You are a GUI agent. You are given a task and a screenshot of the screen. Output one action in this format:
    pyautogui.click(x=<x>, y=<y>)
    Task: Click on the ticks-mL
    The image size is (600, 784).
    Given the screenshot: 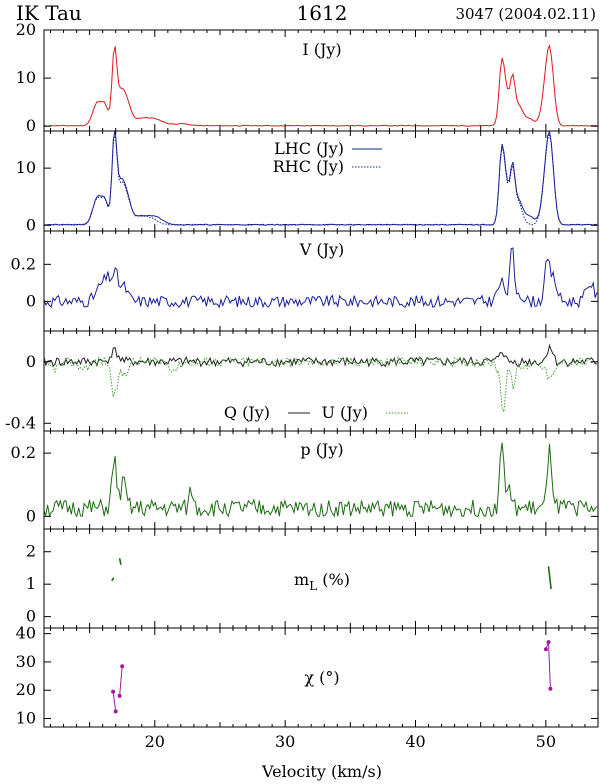 What is the action you would take?
    pyautogui.click(x=321, y=578)
    